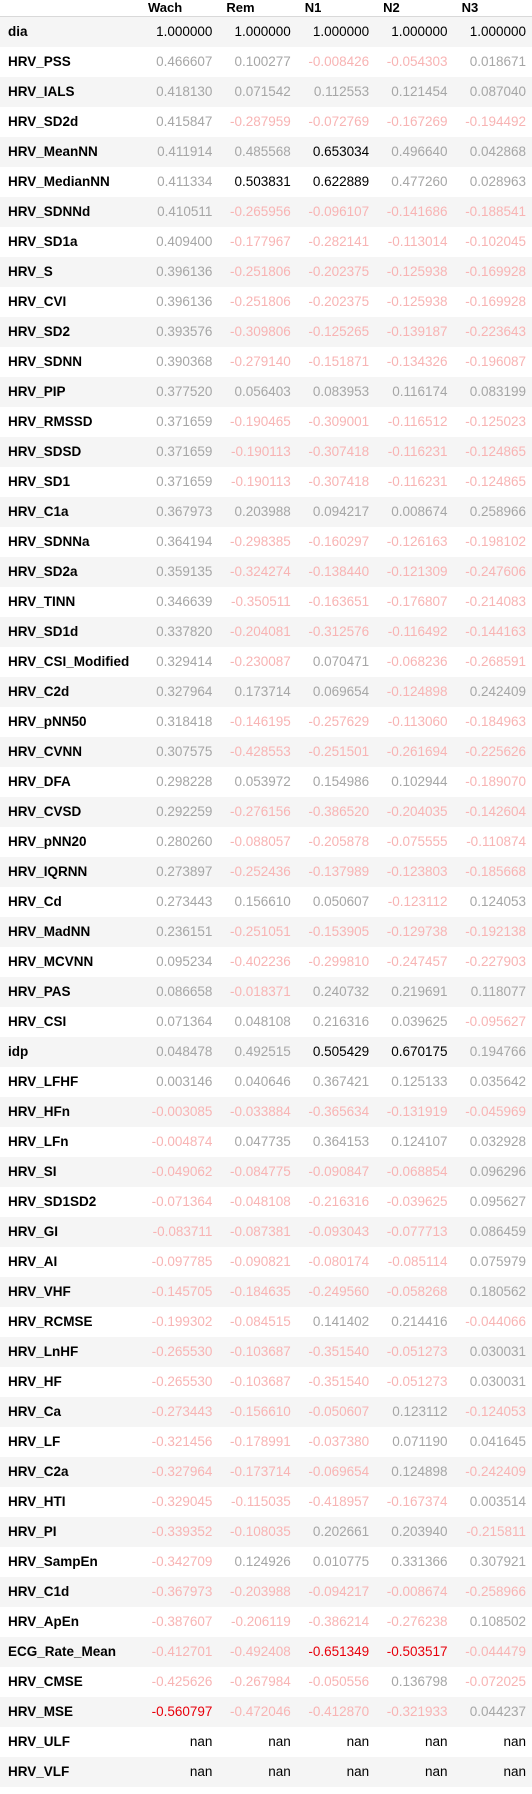  Describe the element at coordinates (419, 1531) in the screenshot. I see `table-cell: 0.203940` at that location.